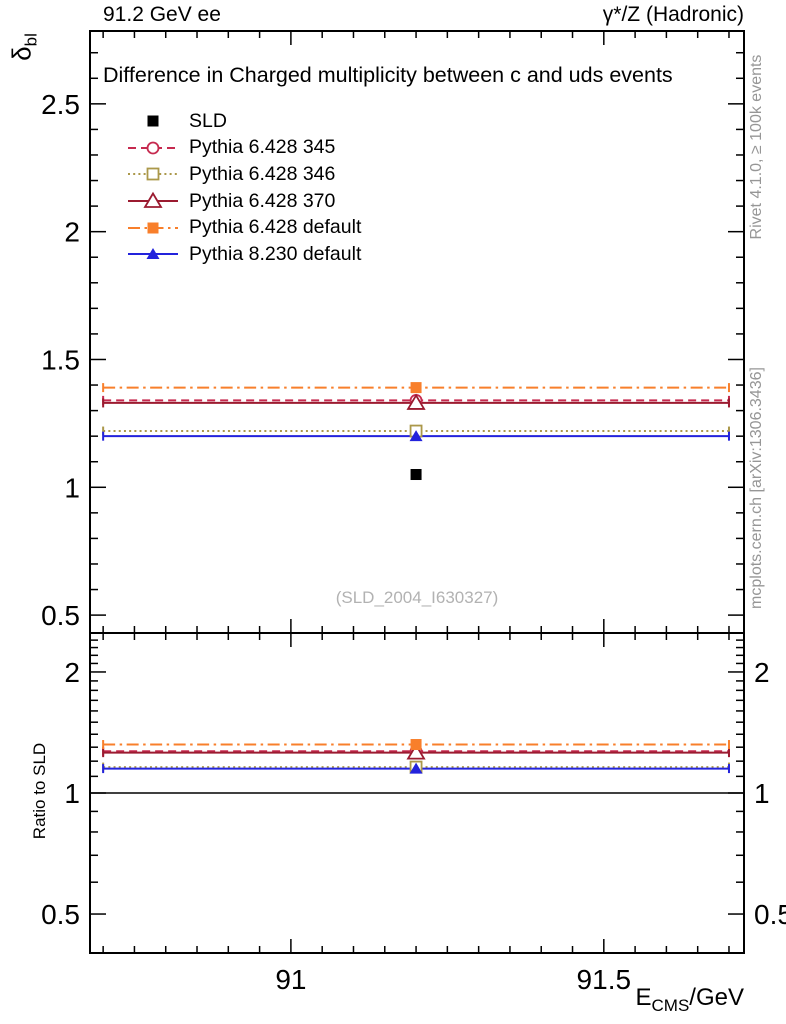 Image resolution: width=786 pixels, height=1024 pixels. I want to click on legend-item-pythia-6-428-345: Pythia 6.428 345, so click(243, 148).